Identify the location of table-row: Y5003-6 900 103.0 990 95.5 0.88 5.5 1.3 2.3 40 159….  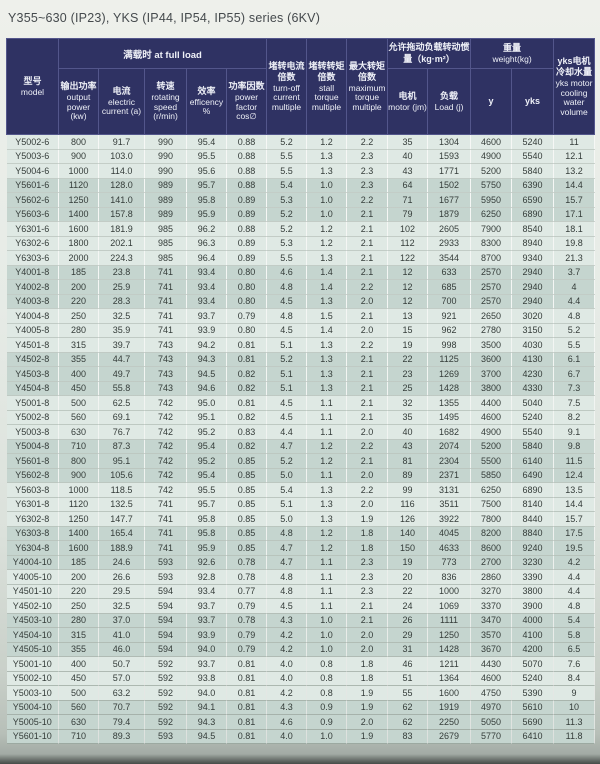
(301, 156).